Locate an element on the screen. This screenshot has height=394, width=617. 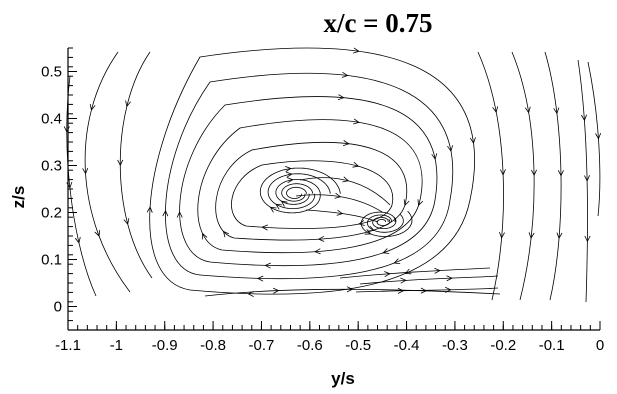
x-tick-label: -0.7 is located at coordinates (262, 345).